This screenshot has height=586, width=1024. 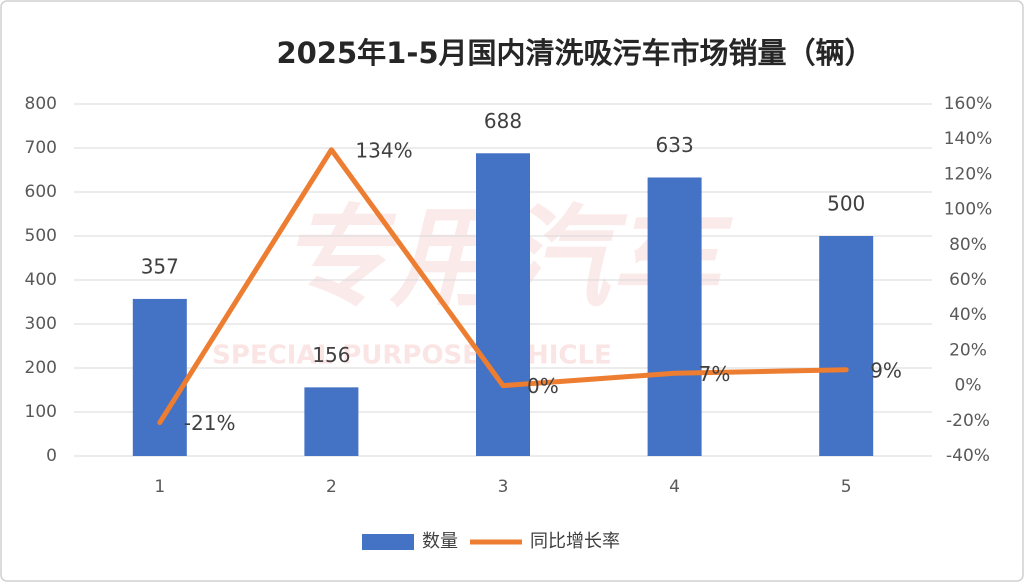 I want to click on legend-swatch, so click(x=388, y=542).